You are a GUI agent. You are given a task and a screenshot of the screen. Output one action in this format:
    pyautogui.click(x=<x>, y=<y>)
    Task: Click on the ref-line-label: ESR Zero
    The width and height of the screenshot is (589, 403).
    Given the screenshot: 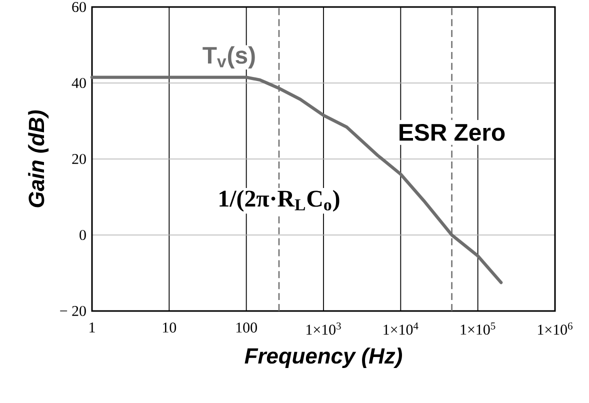 What is the action you would take?
    pyautogui.click(x=452, y=132)
    